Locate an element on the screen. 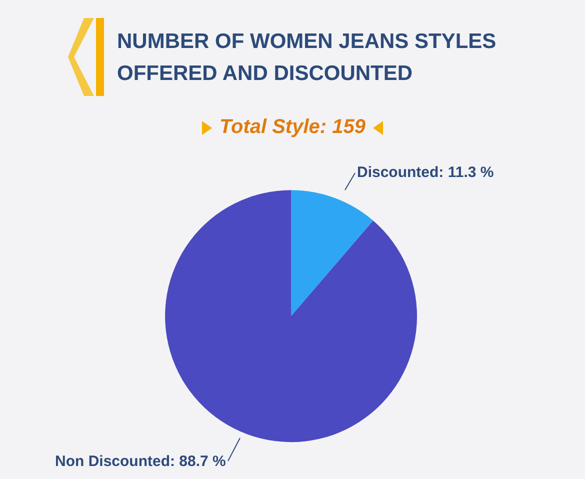 This screenshot has height=479, width=585. slice-label: Non Discounted: 88.7 % is located at coordinates (140, 461).